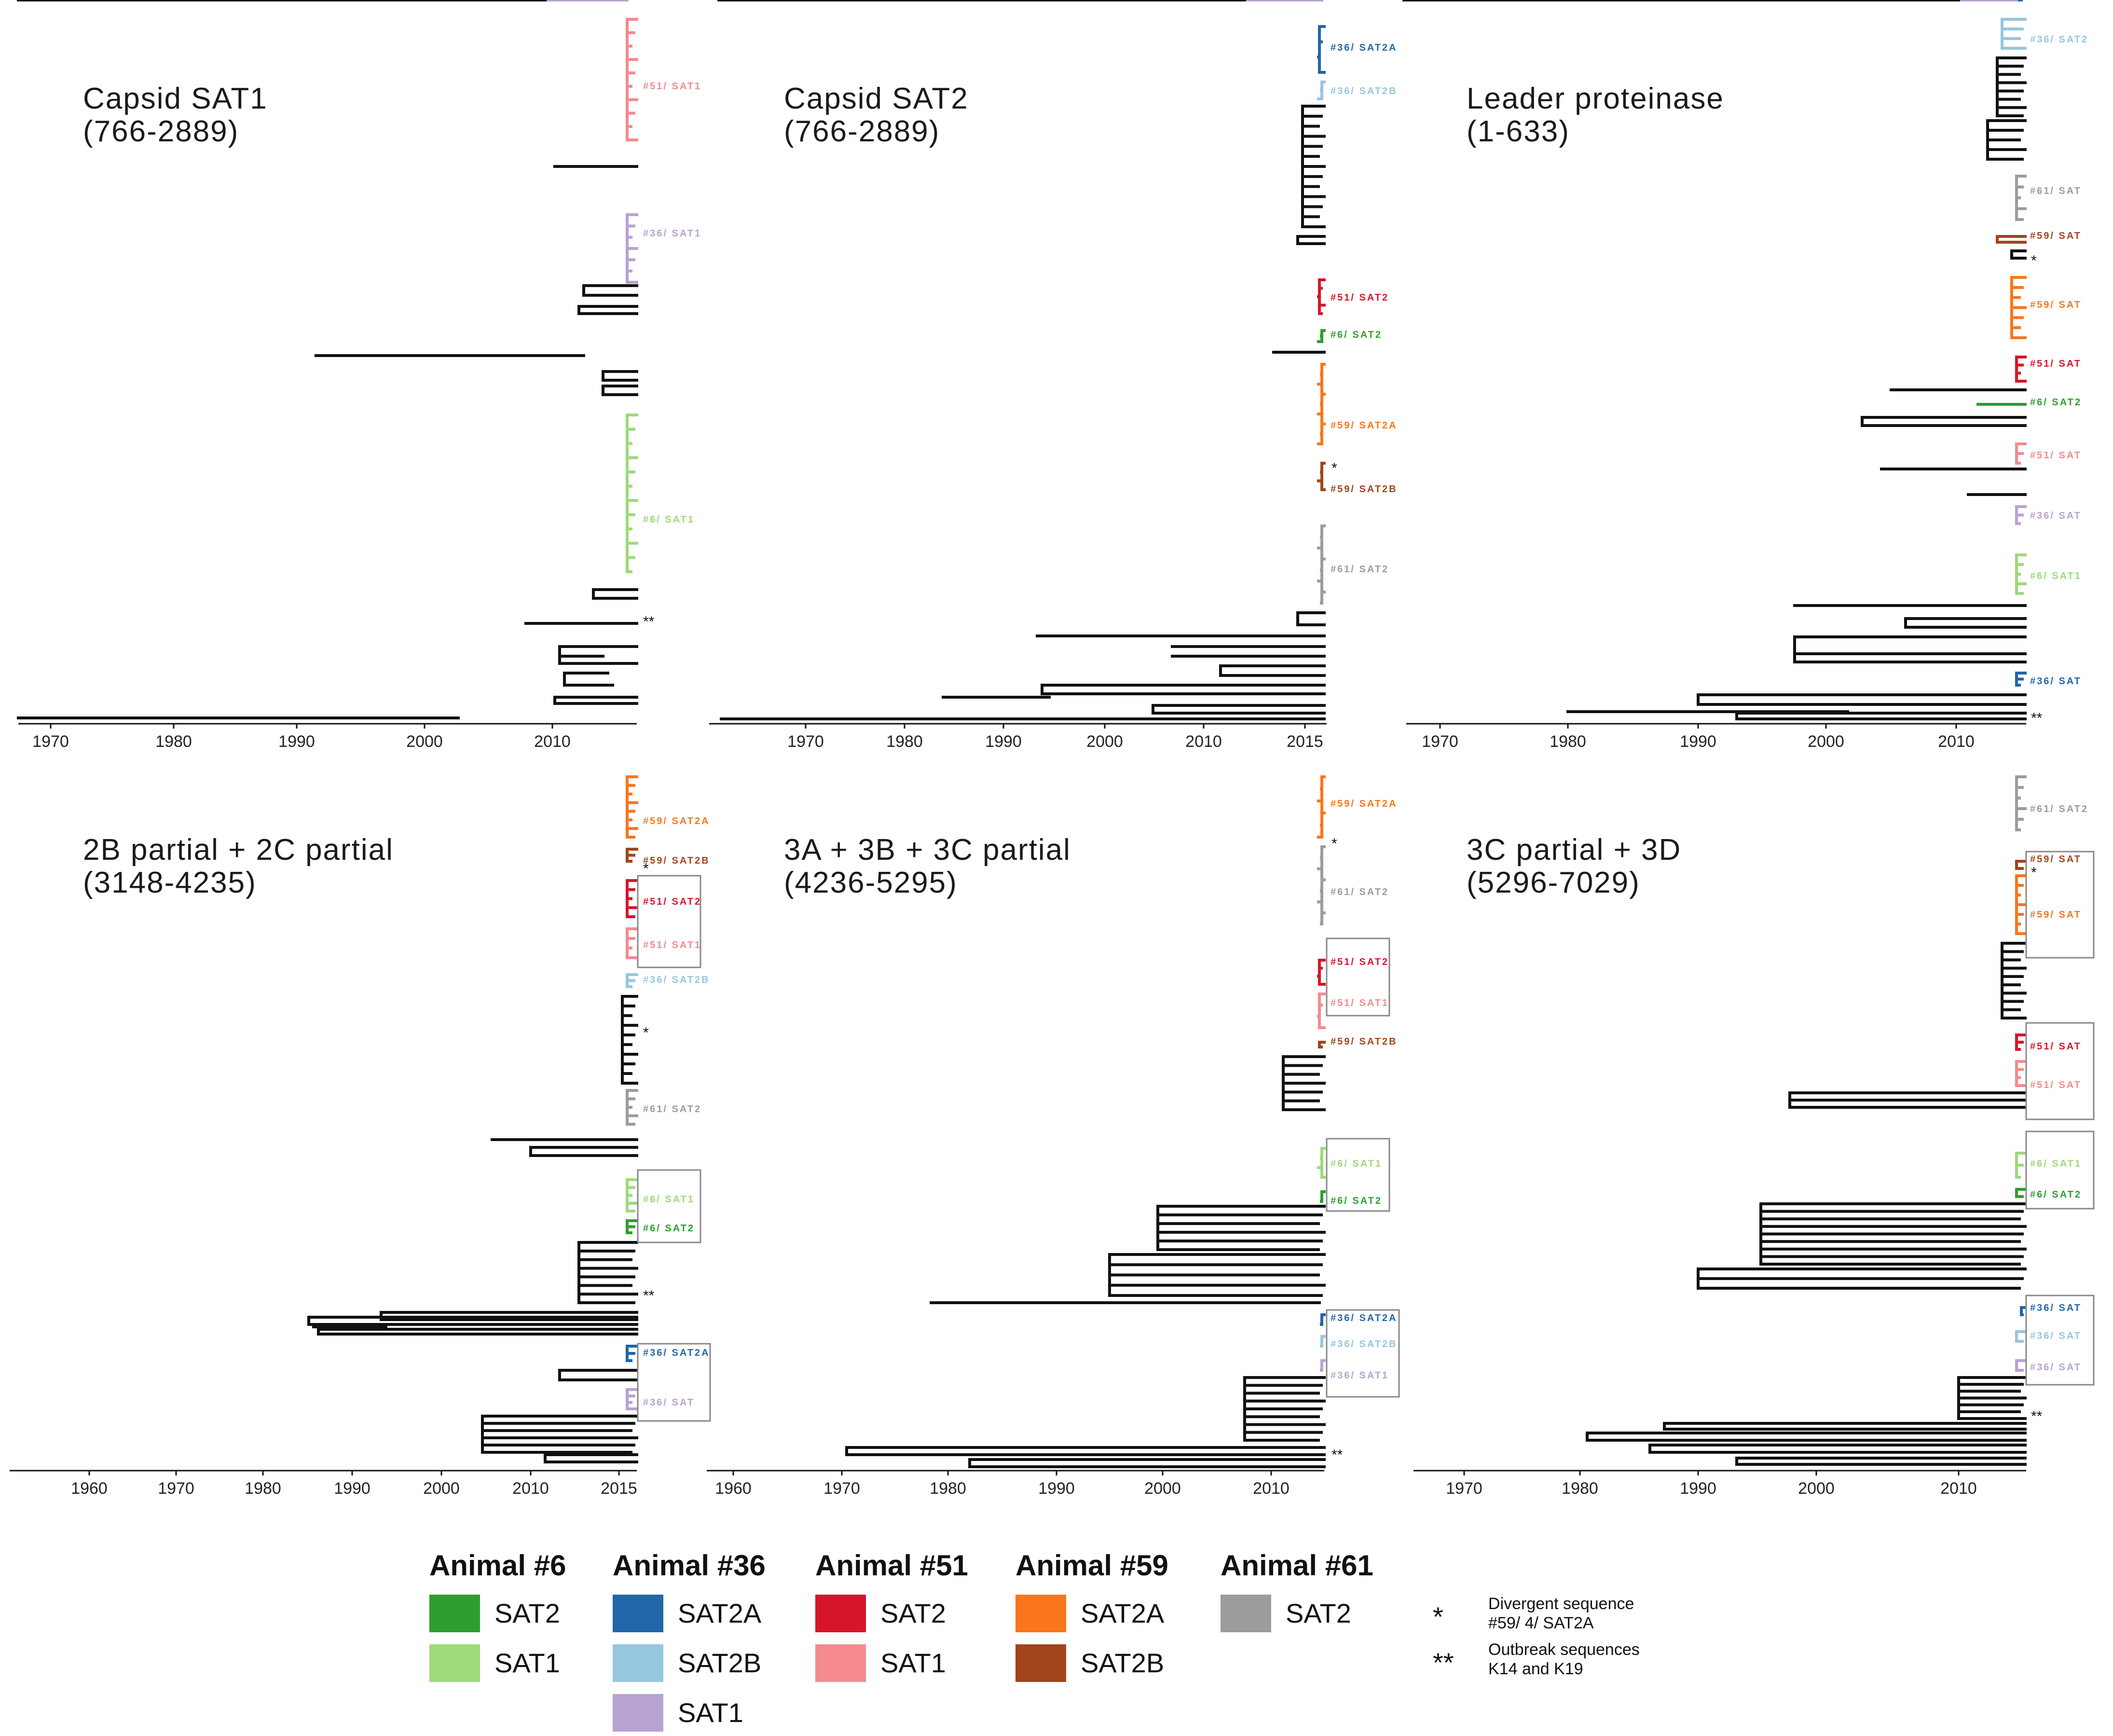 The height and width of the screenshot is (1736, 2113). Describe the element at coordinates (170, 882) in the screenshot. I see `panel-subtitle: (3148-4235)` at that location.